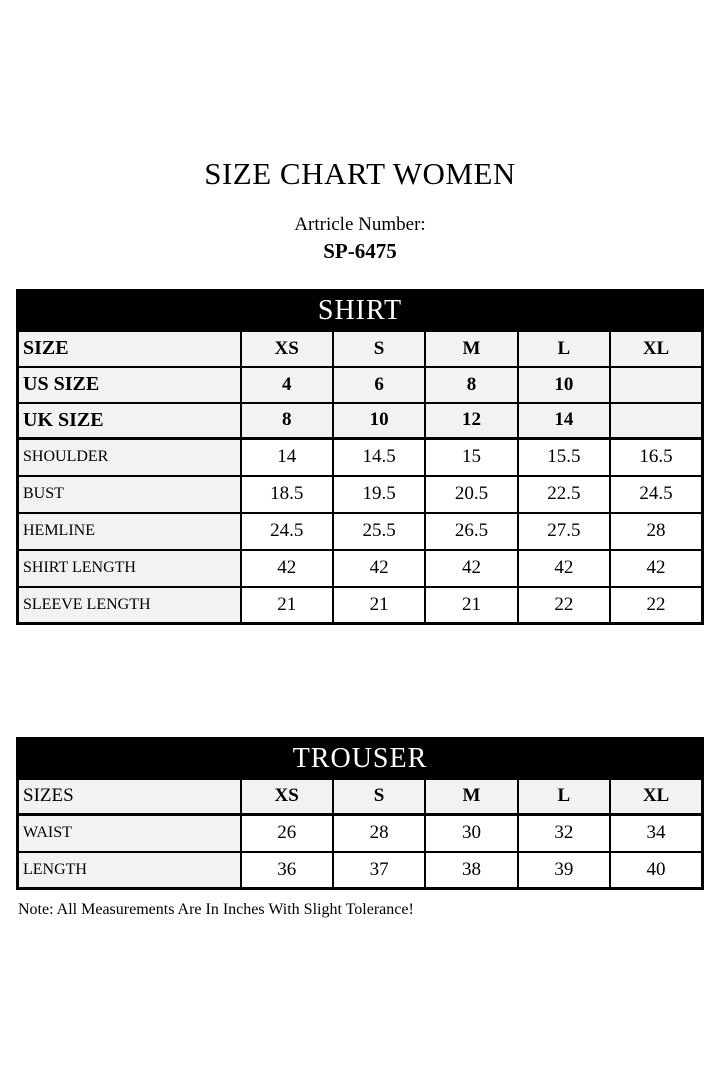 Image resolution: width=720 pixels, height=1080 pixels. I want to click on cell-value: 16.5, so click(656, 457).